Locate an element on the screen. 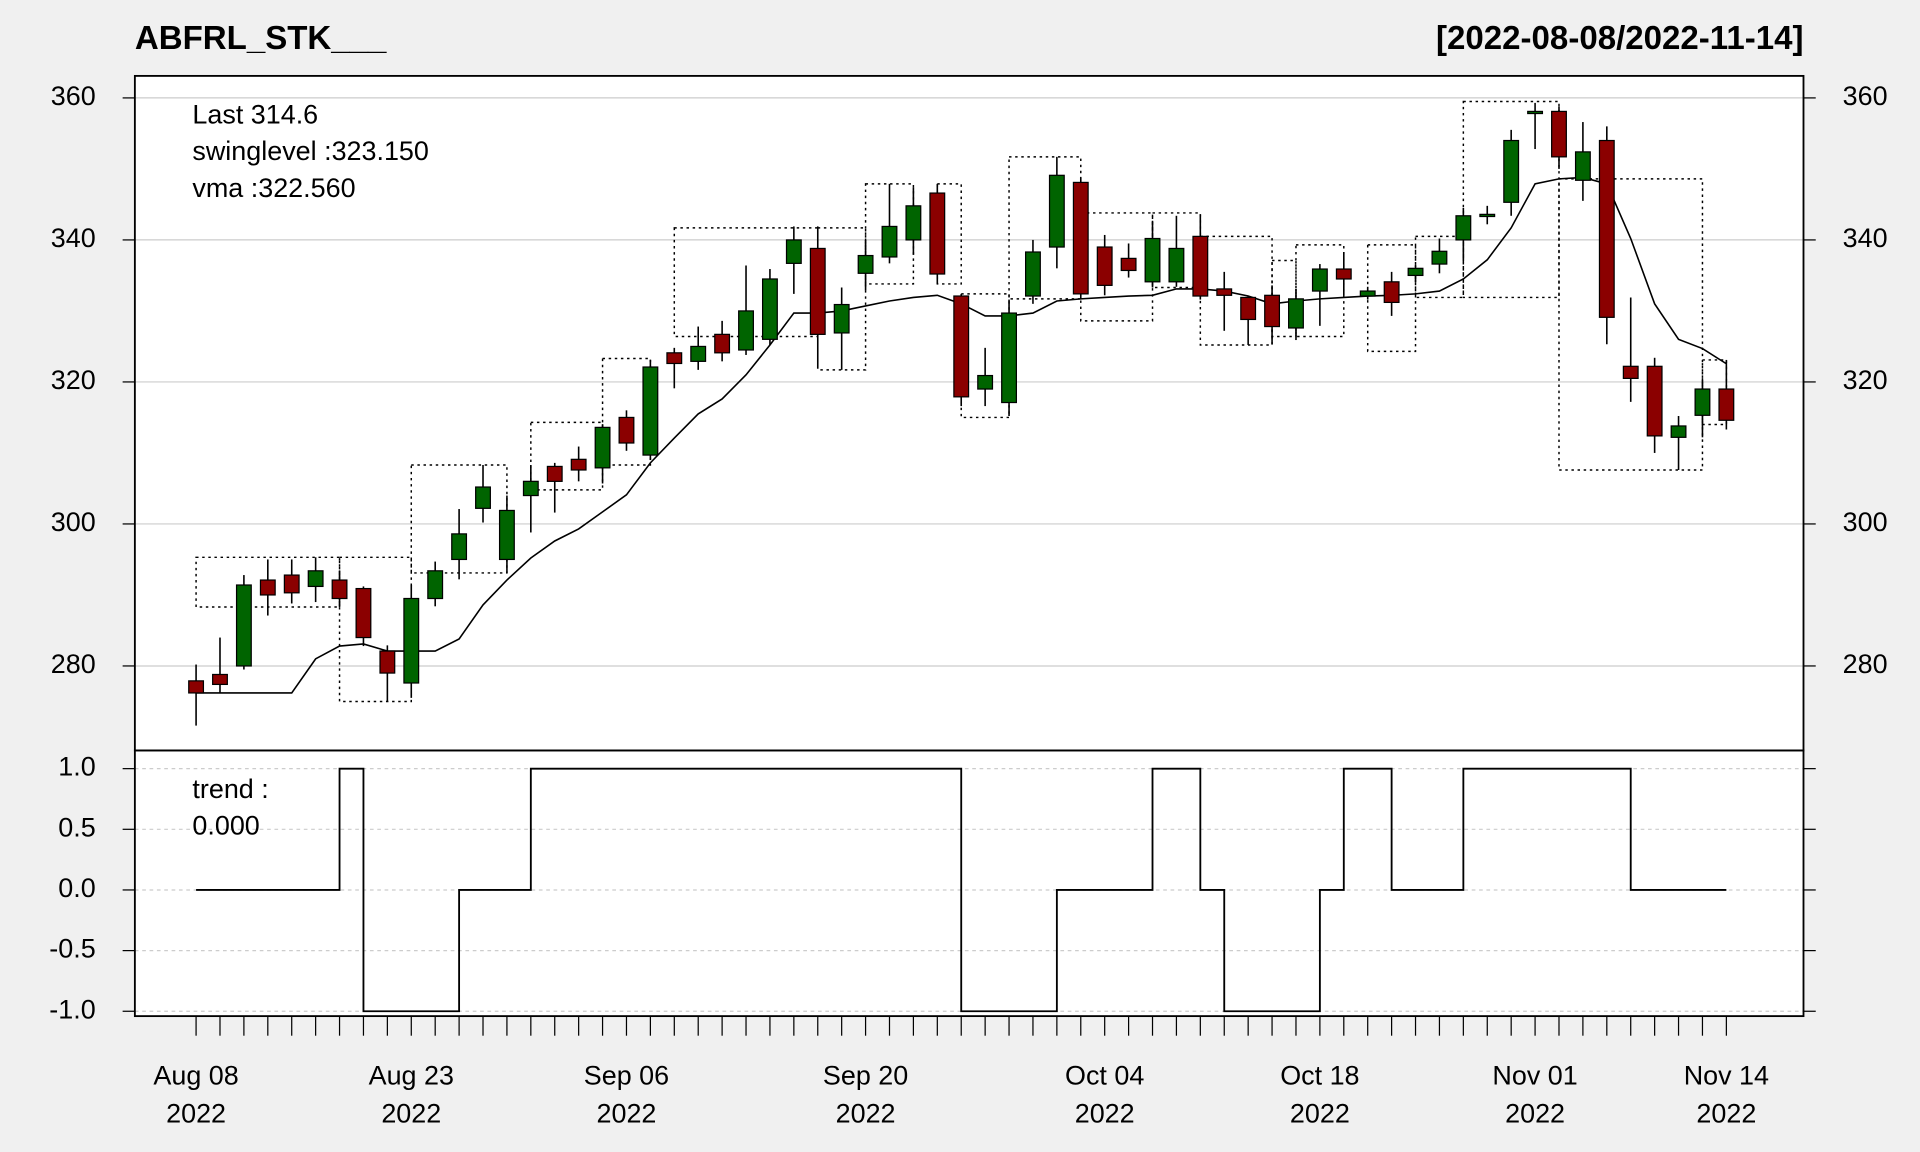 The width and height of the screenshot is (1920, 1152). y-tick-label-right: 280 is located at coordinates (1865, 664).